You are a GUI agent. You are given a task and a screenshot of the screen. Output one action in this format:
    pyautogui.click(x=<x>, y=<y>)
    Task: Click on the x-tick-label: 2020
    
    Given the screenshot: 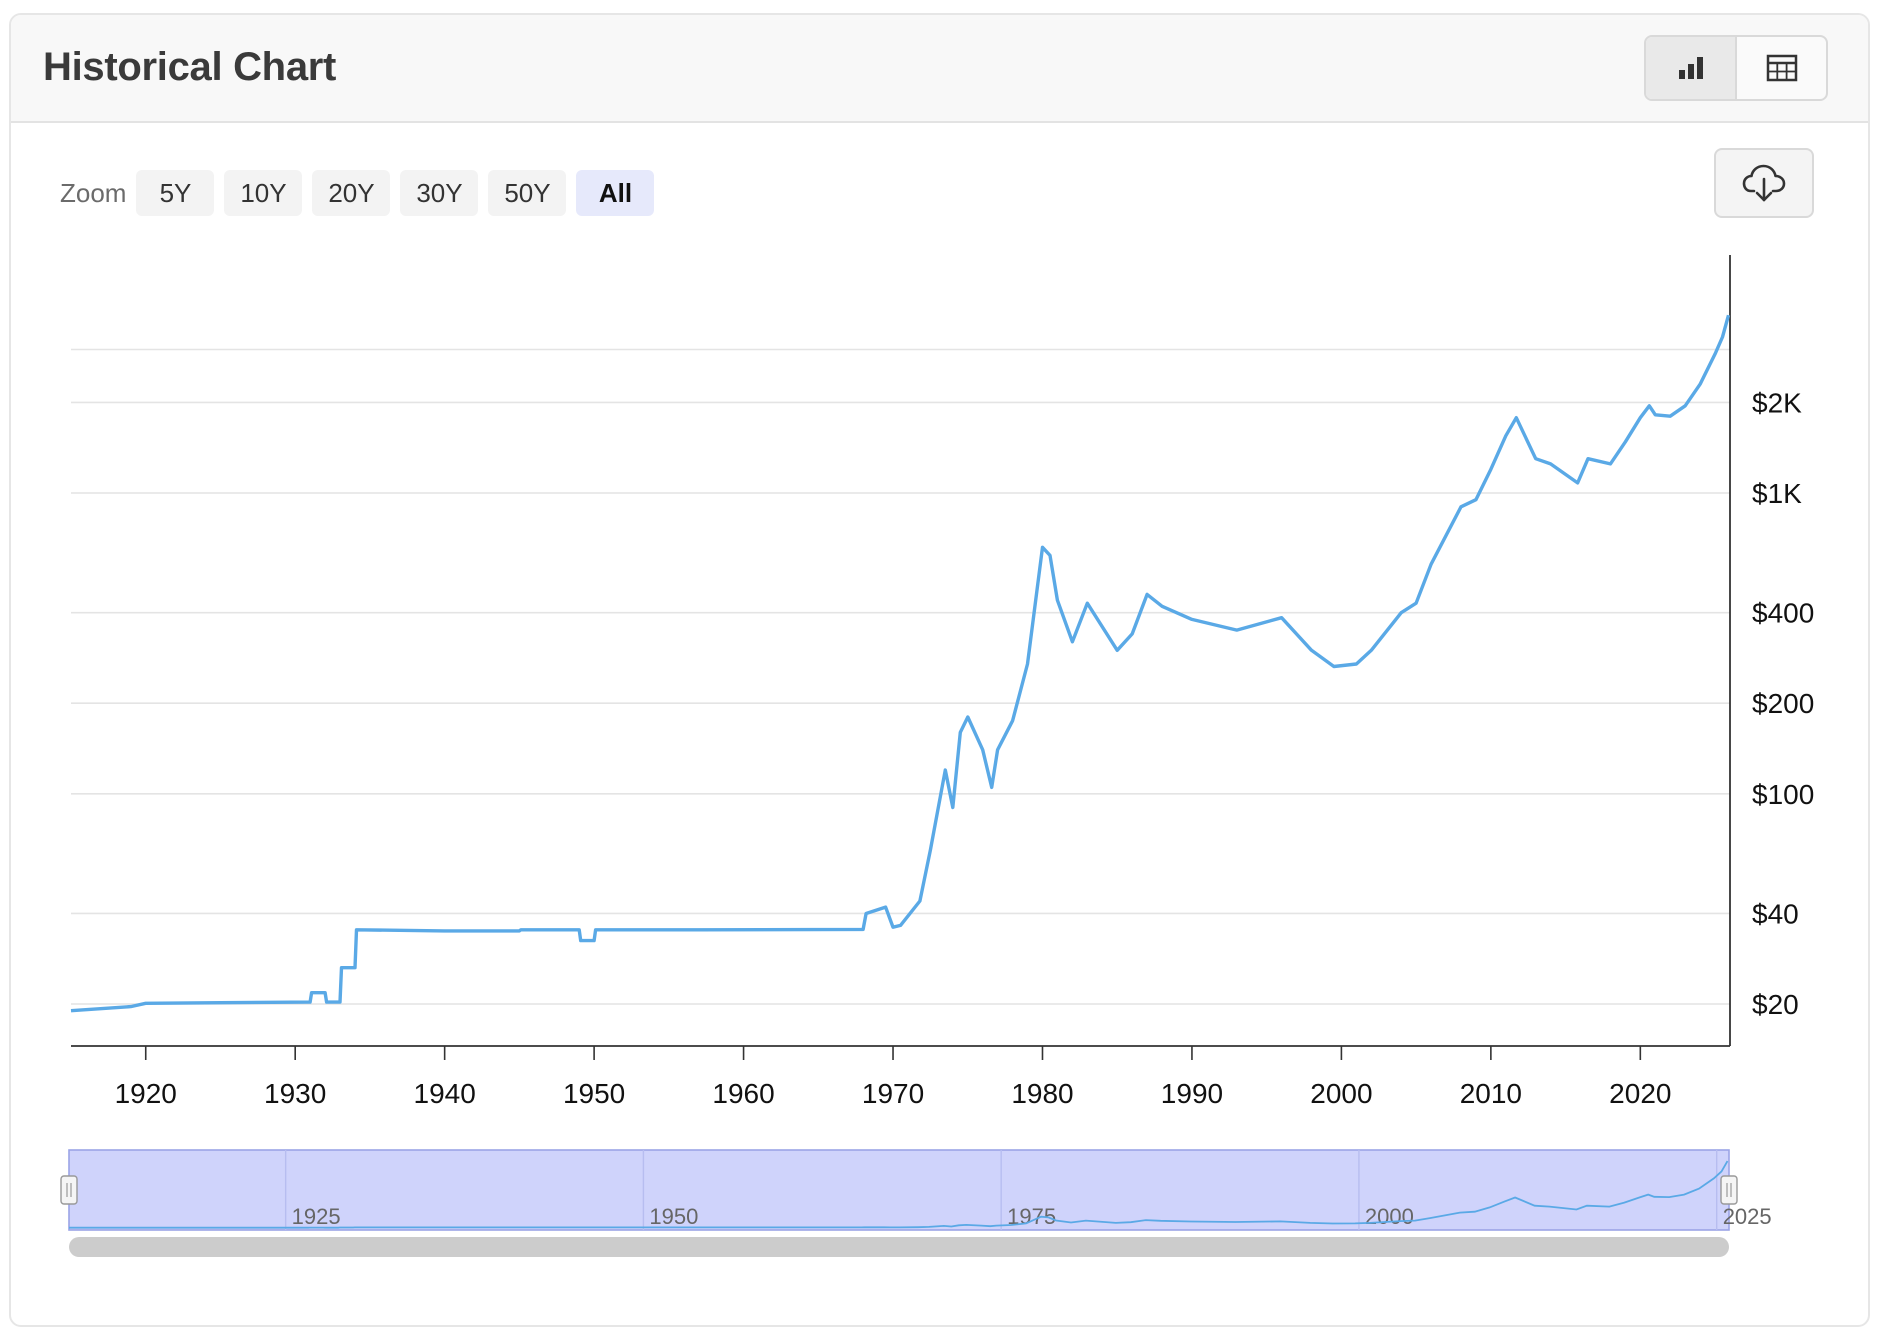 What is the action you would take?
    pyautogui.click(x=1640, y=1093)
    